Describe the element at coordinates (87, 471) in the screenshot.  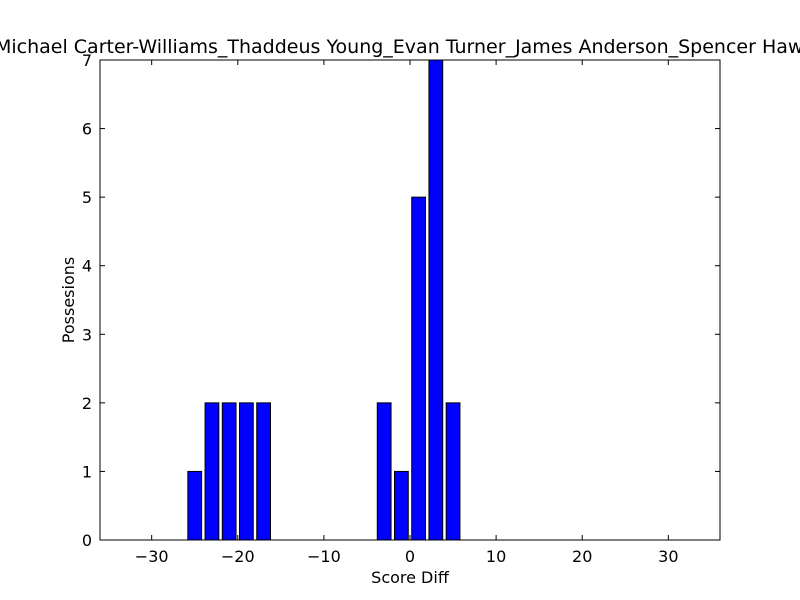
I see `y-tick-label: 1` at that location.